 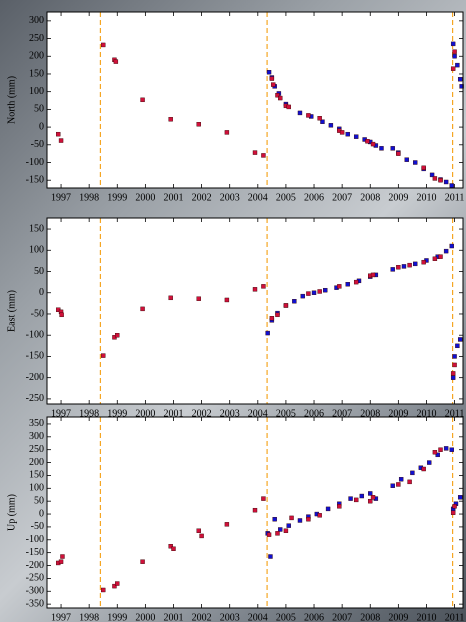 I want to click on y-tick-label: 100, so click(x=36, y=488).